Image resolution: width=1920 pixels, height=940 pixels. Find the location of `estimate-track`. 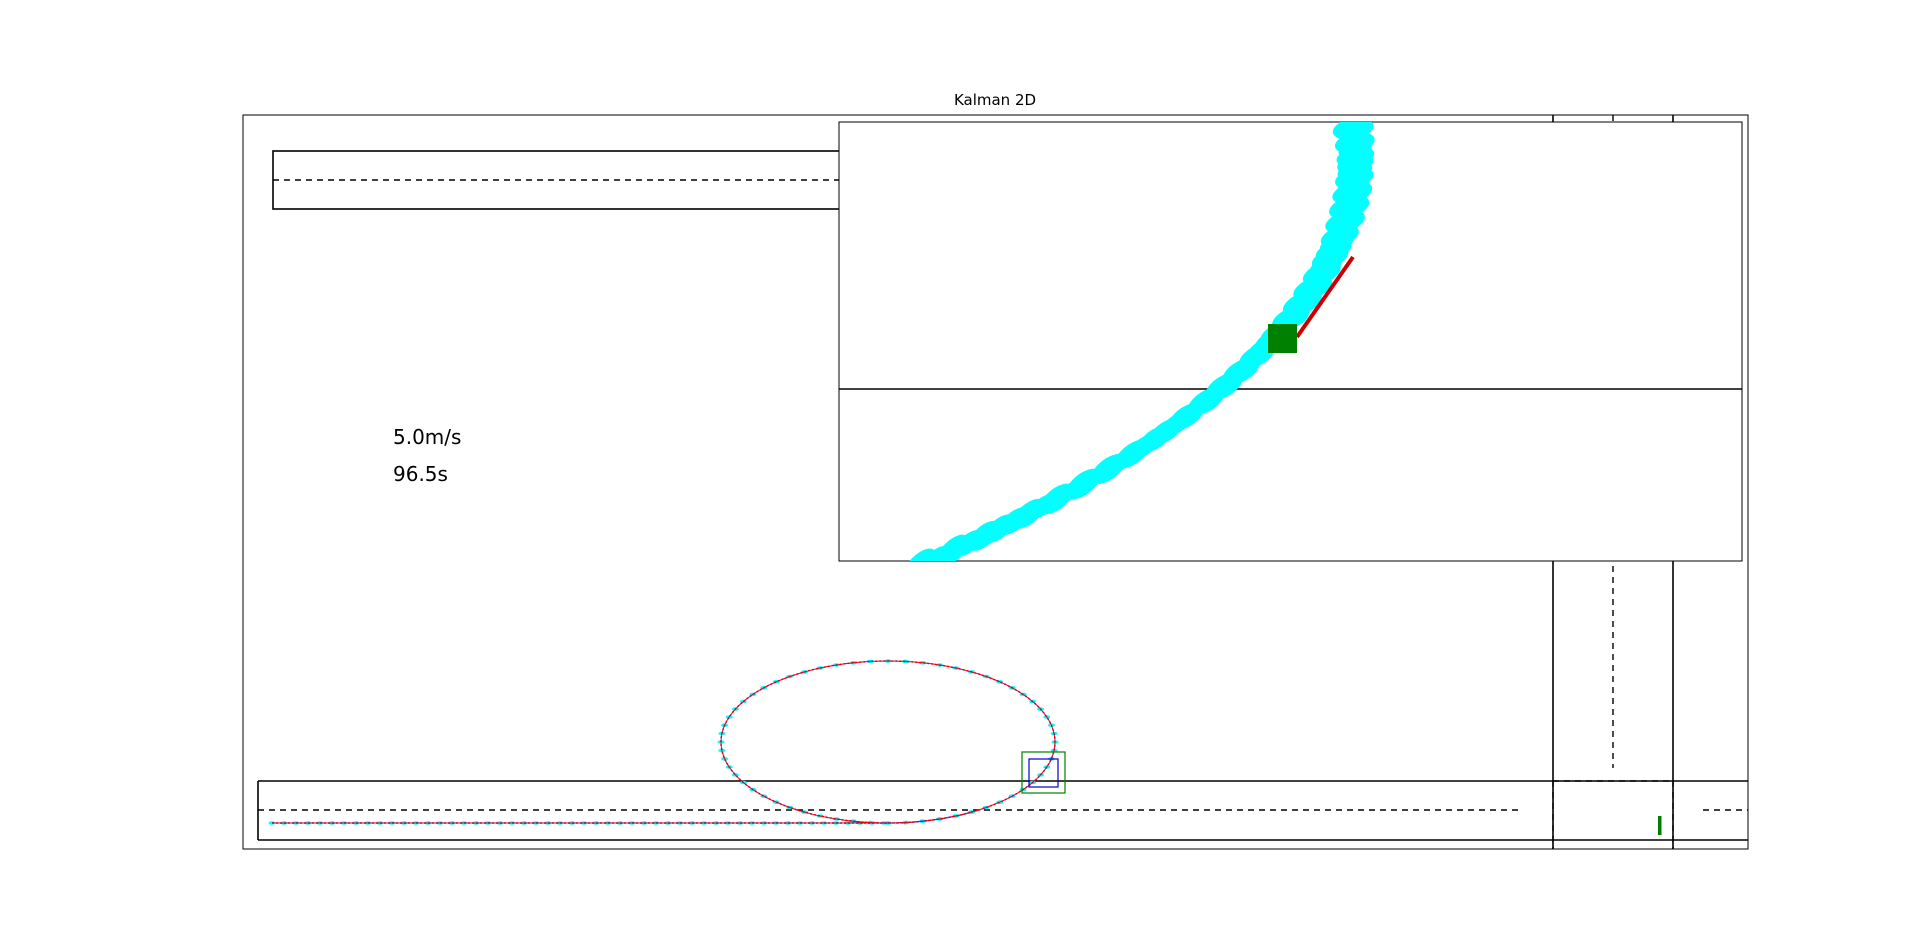

estimate-track is located at coordinates (664, 742).